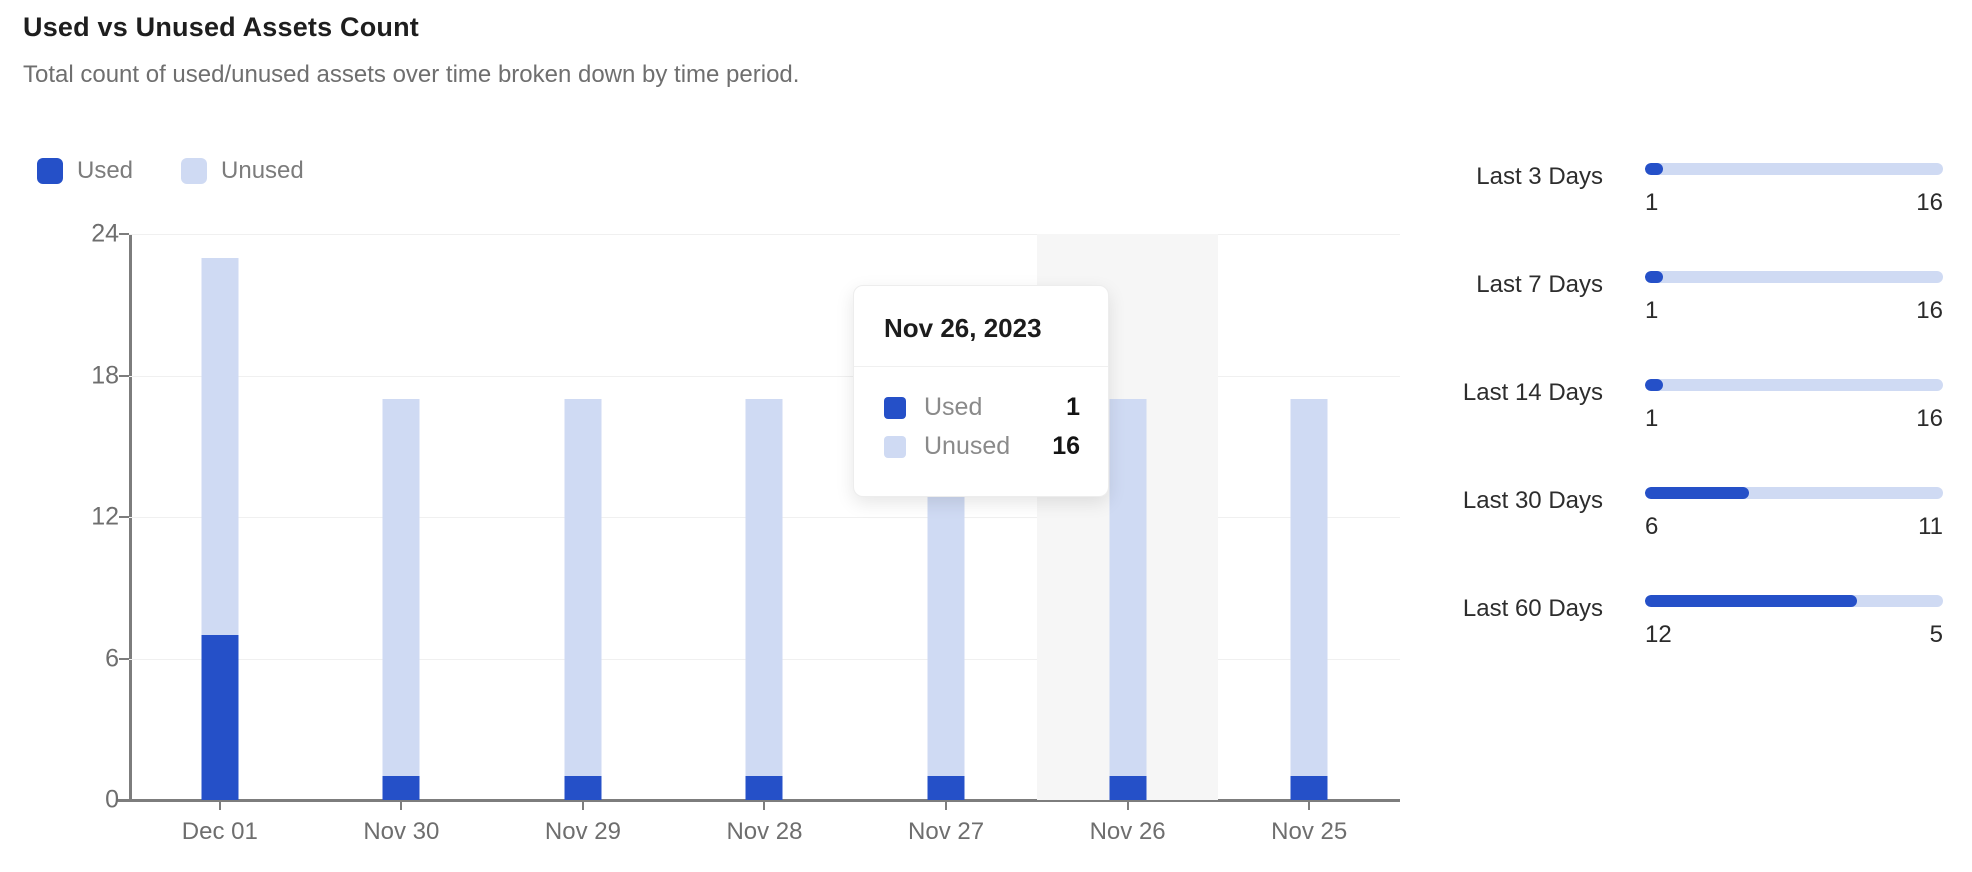  I want to click on tooltip-series-label: Used, so click(953, 407).